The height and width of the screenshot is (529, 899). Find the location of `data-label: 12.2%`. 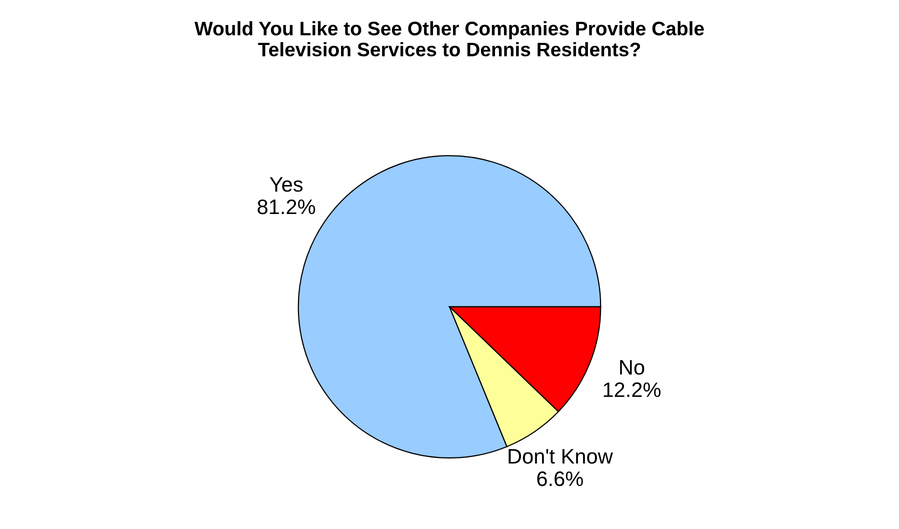

data-label: 12.2% is located at coordinates (632, 390).